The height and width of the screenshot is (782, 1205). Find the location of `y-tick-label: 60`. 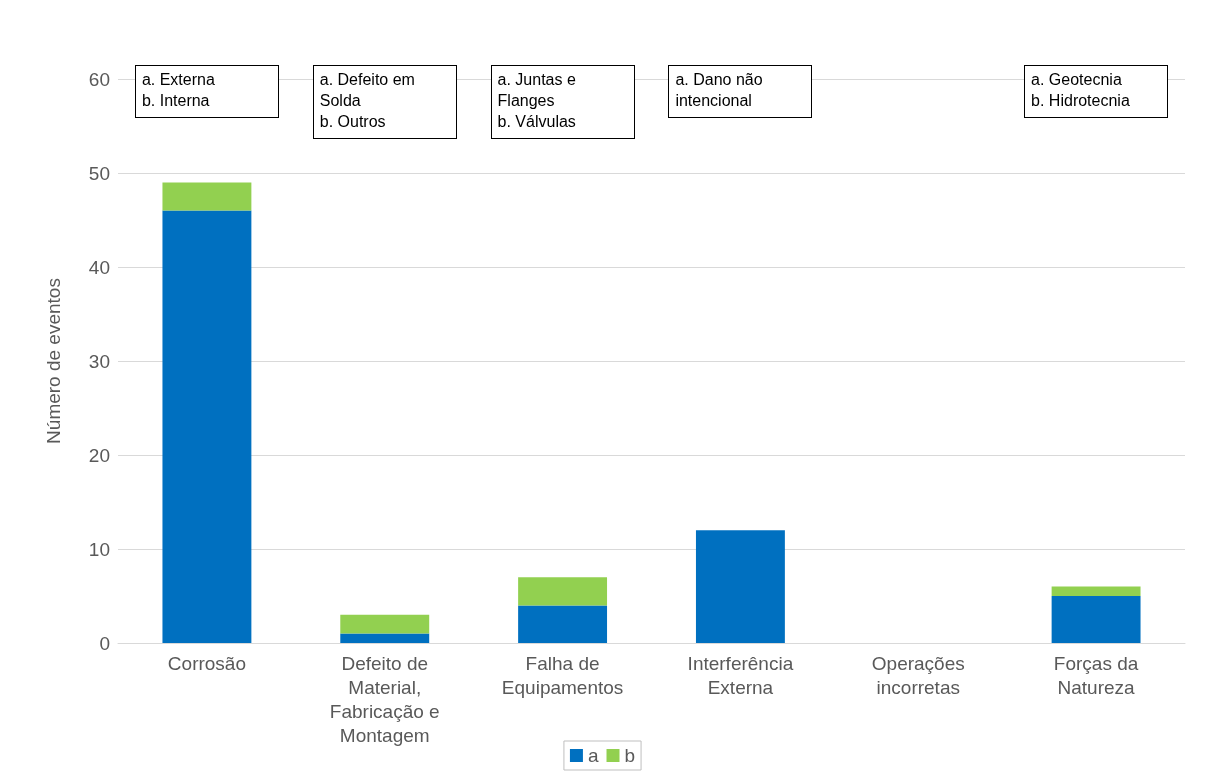

y-tick-label: 60 is located at coordinates (99, 79).